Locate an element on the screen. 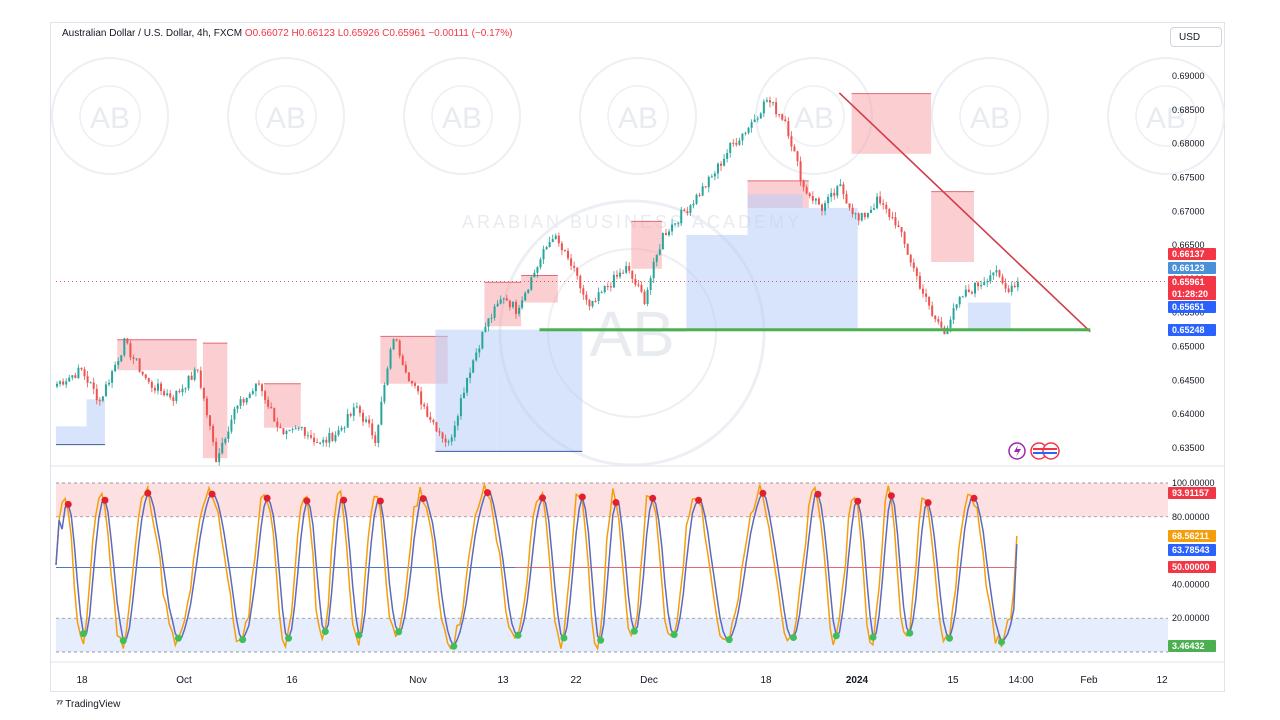 The width and height of the screenshot is (1280, 720). price-axis-label: 01:28:20 is located at coordinates (1190, 294).